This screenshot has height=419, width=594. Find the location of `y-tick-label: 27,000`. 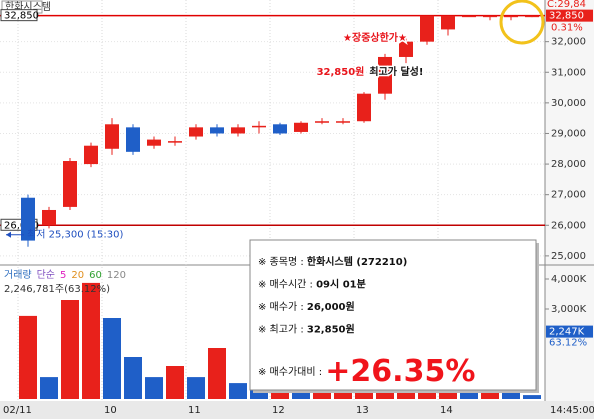

y-tick-label: 27,000 is located at coordinates (568, 195).